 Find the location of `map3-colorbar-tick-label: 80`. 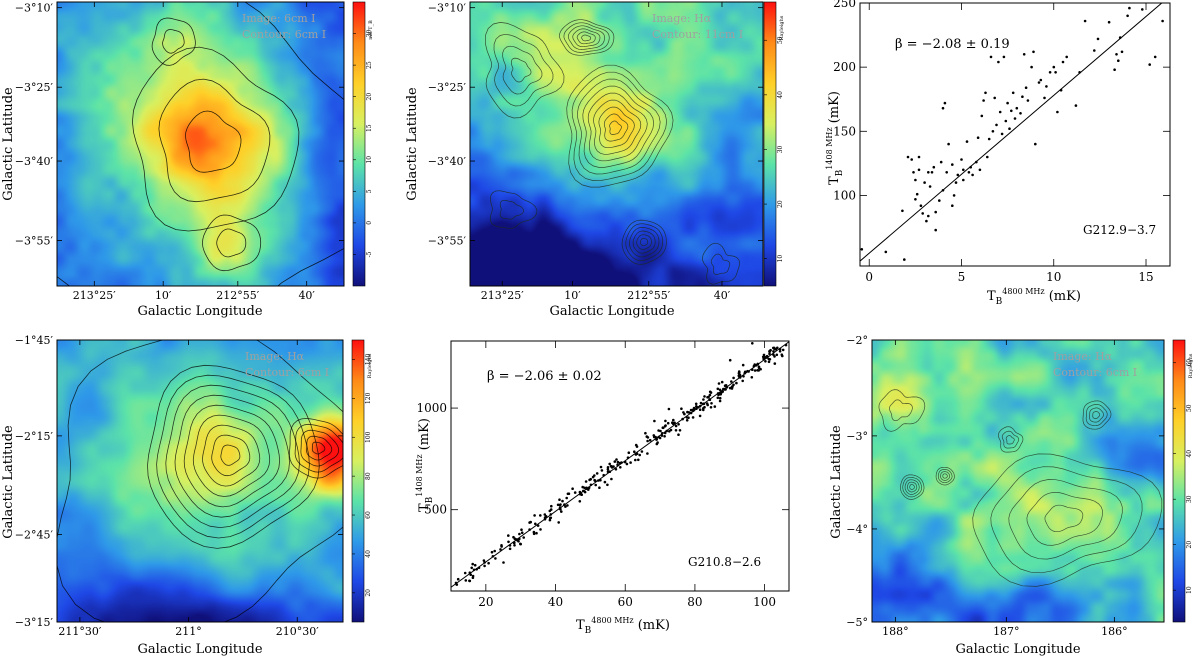

map3-colorbar-tick-label: 80 is located at coordinates (368, 476).